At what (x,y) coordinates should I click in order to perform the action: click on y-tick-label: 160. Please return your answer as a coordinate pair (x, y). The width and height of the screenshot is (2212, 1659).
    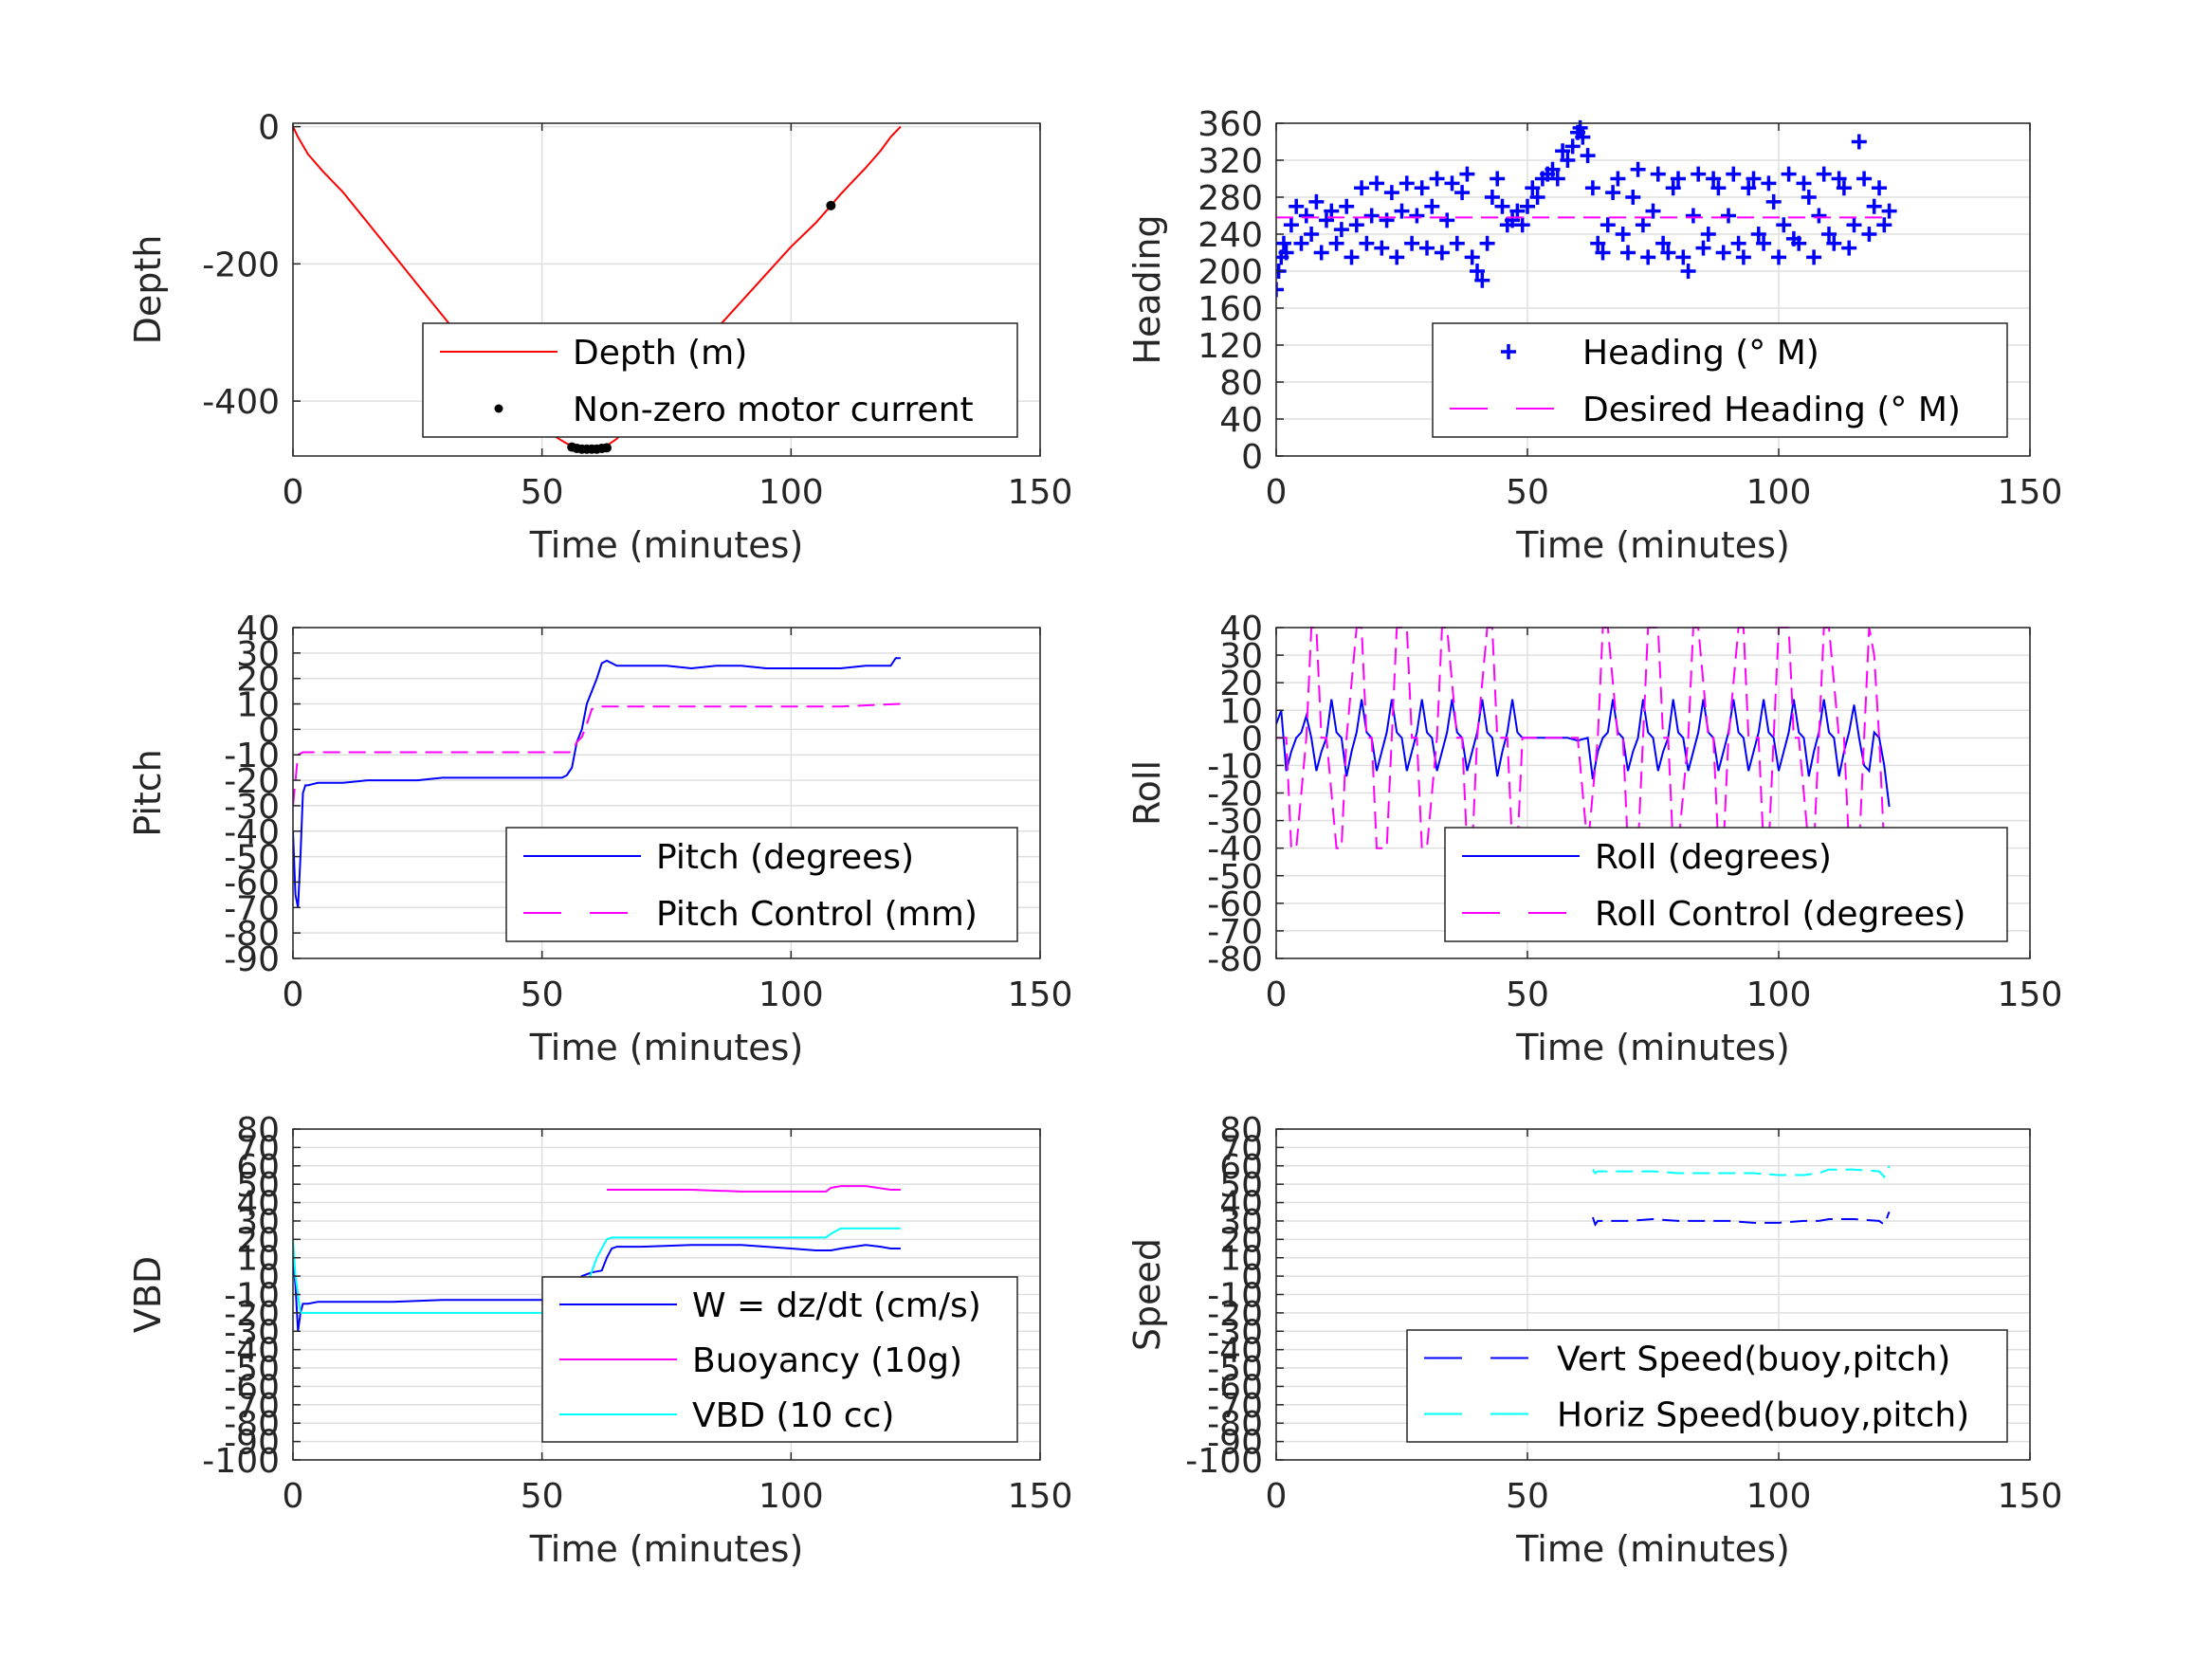
    Looking at the image, I should click on (1230, 309).